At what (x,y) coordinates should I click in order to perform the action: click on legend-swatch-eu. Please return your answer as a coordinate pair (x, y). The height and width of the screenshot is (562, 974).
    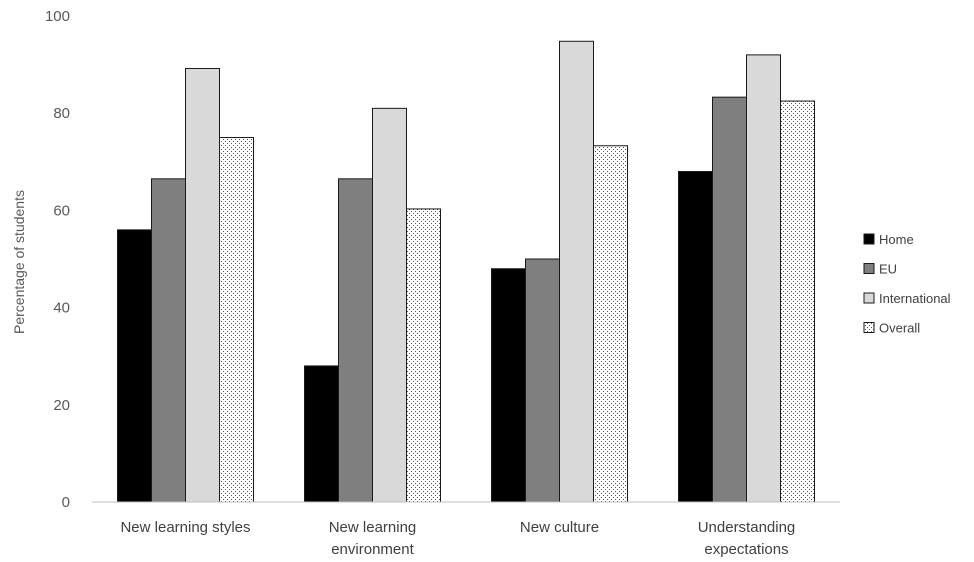
    Looking at the image, I should click on (869, 268).